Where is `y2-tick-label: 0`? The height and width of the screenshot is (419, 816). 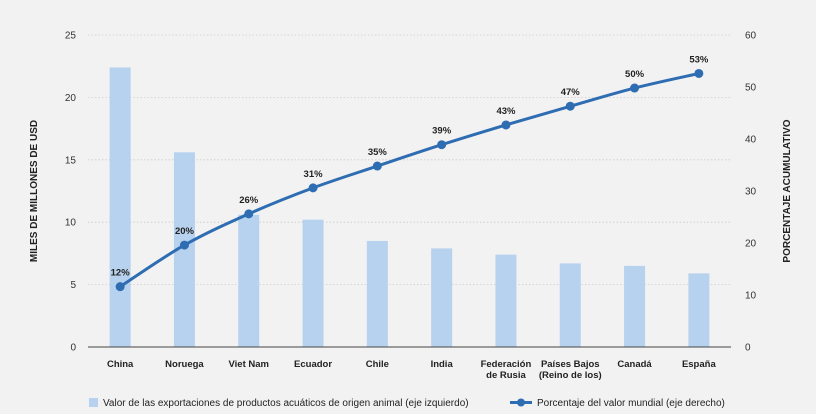 y2-tick-label: 0 is located at coordinates (748, 348).